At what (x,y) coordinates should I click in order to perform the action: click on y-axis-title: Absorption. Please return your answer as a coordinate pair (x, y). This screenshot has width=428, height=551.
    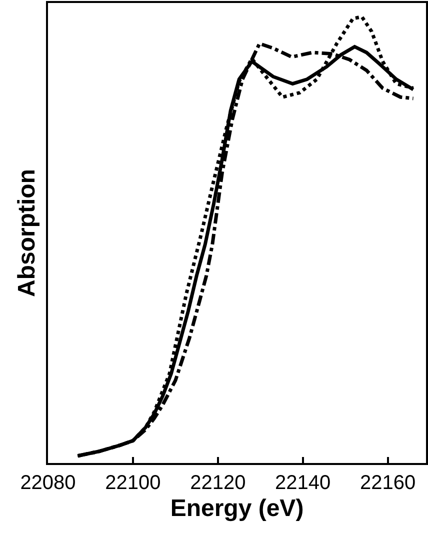
    Looking at the image, I should click on (27, 233).